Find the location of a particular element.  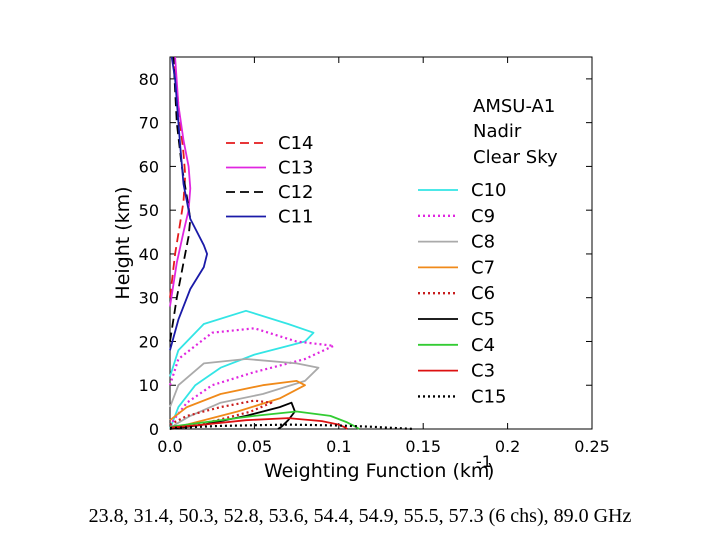

series-line-c8 is located at coordinates (244, 394).